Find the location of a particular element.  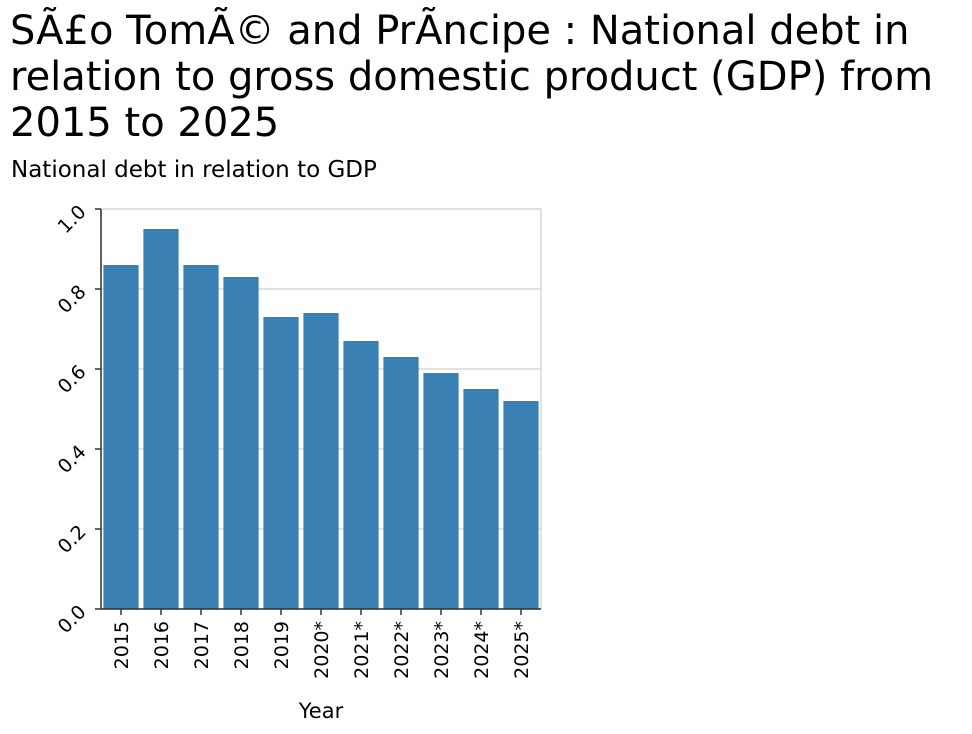

x-tick-label: 2015 is located at coordinates (122, 645).